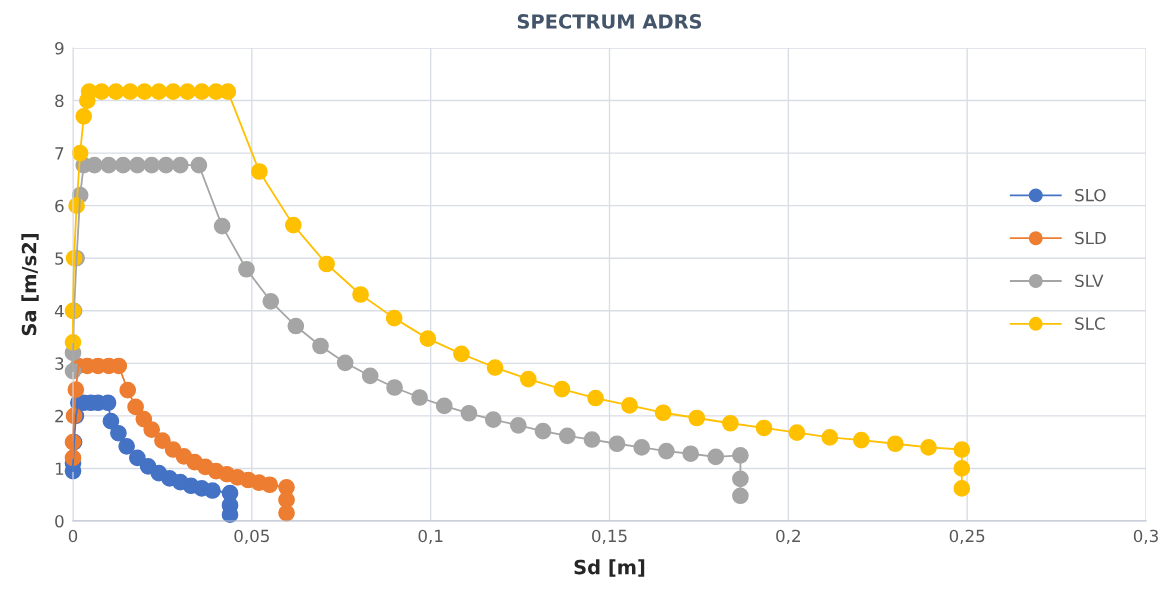 This screenshot has height=603, width=1168. I want to click on chart-title: SPECTRUM ADRS, so click(609, 21).